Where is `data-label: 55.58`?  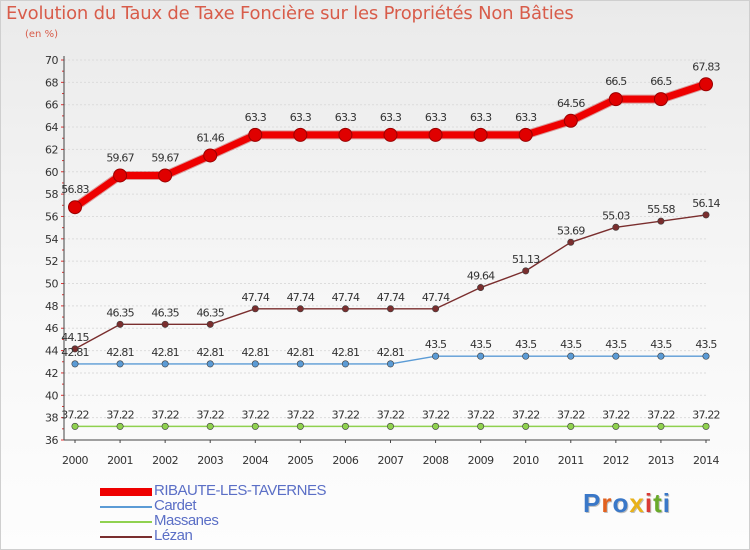
data-label: 55.58 is located at coordinates (661, 209).